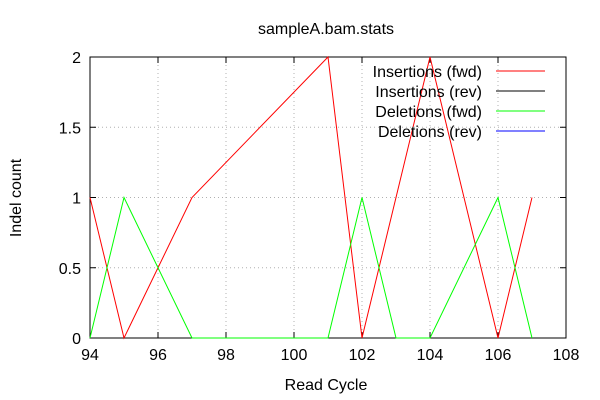 This screenshot has width=600, height=400. Describe the element at coordinates (428, 112) in the screenshot. I see `legend-label-deletions-fwd: Deletions (fwd)` at that location.